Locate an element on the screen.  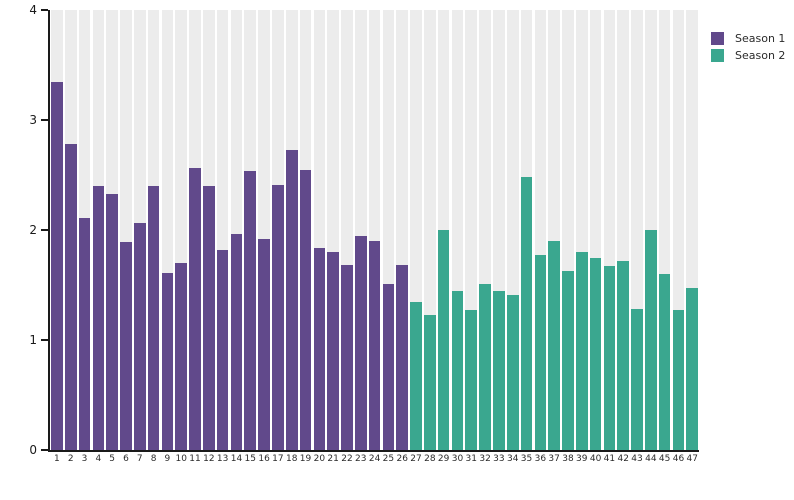
y-tick-label: 1 is located at coordinates (33, 340).